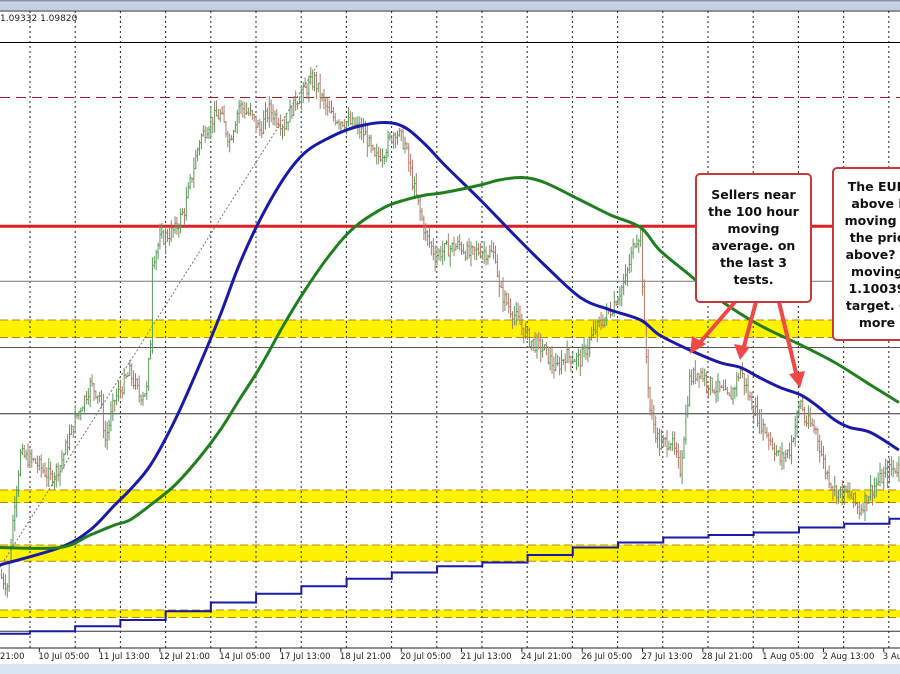 Image resolution: width=900 pixels, height=674 pixels. What do you see at coordinates (875, 203) in the screenshot?
I see `annotation-line: above i` at bounding box center [875, 203].